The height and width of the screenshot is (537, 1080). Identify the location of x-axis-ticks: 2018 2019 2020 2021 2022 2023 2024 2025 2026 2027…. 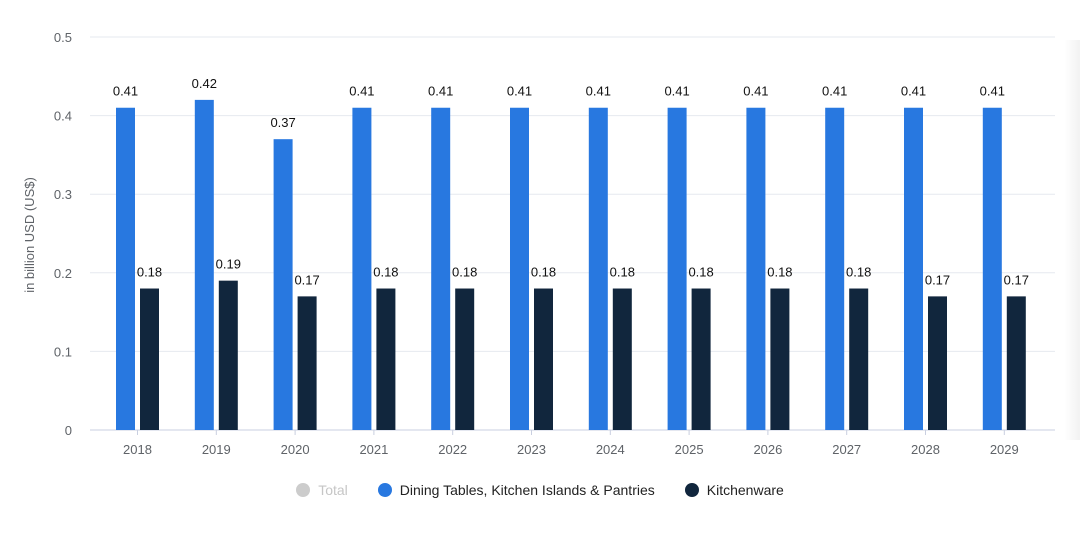
(571, 443).